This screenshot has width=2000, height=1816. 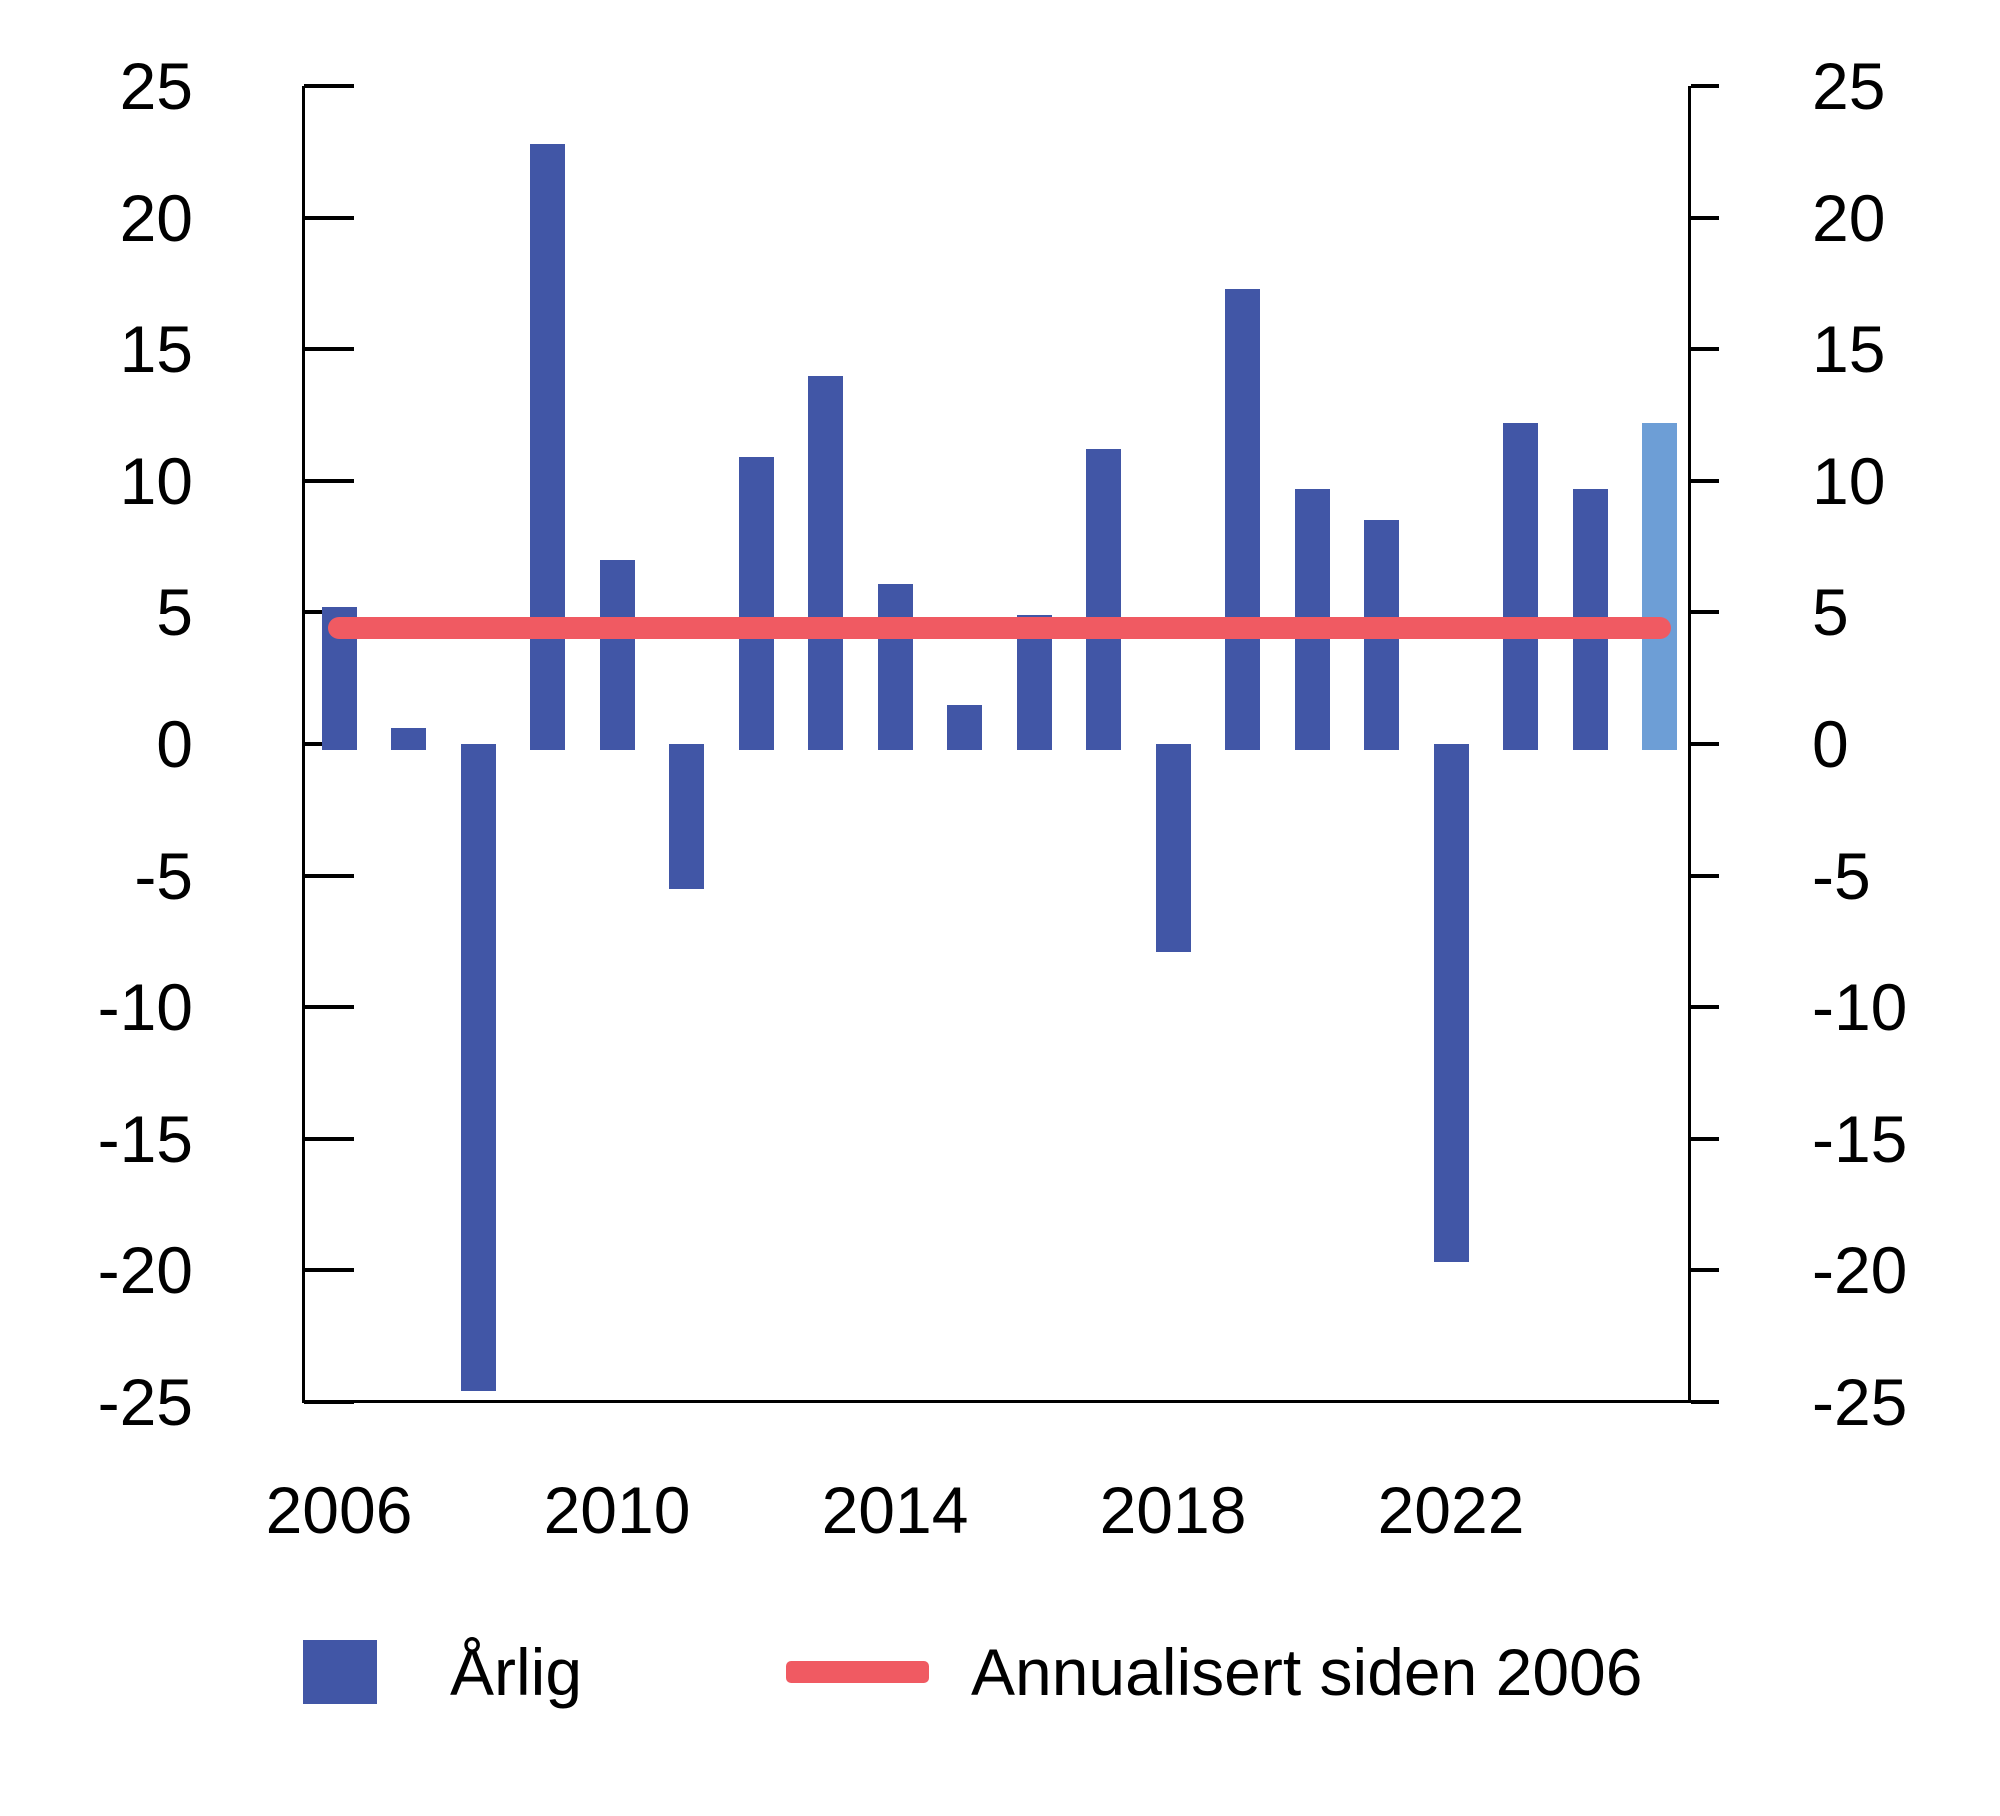 I want to click on bar-2018, so click(x=1173, y=848).